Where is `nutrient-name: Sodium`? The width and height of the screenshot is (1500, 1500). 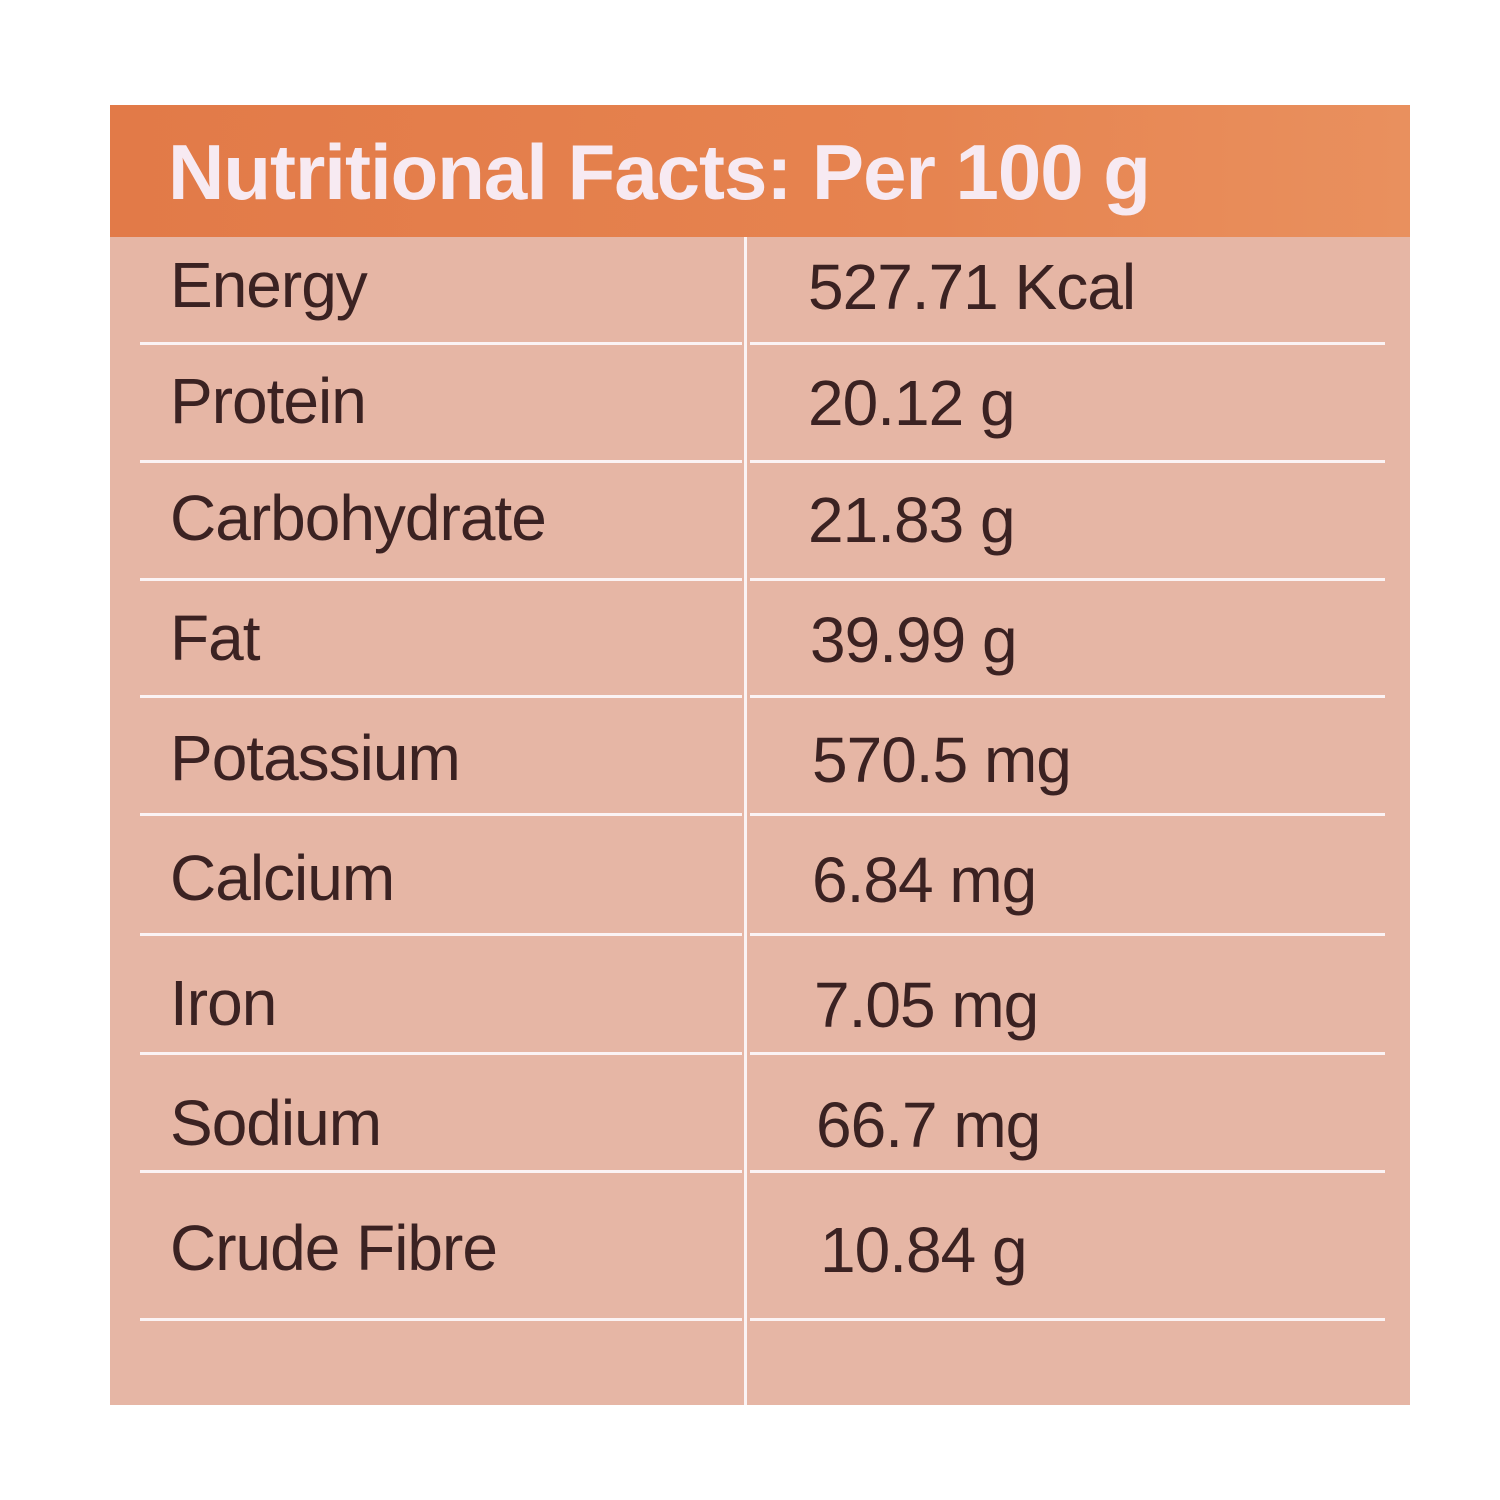 nutrient-name: Sodium is located at coordinates (276, 1123).